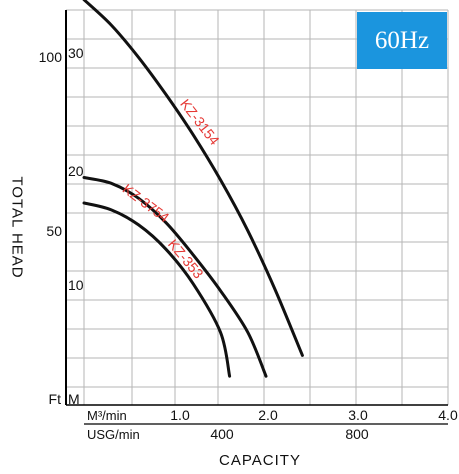 The width and height of the screenshot is (459, 474). I want to click on x-tick-label-usg: 800, so click(357, 434).